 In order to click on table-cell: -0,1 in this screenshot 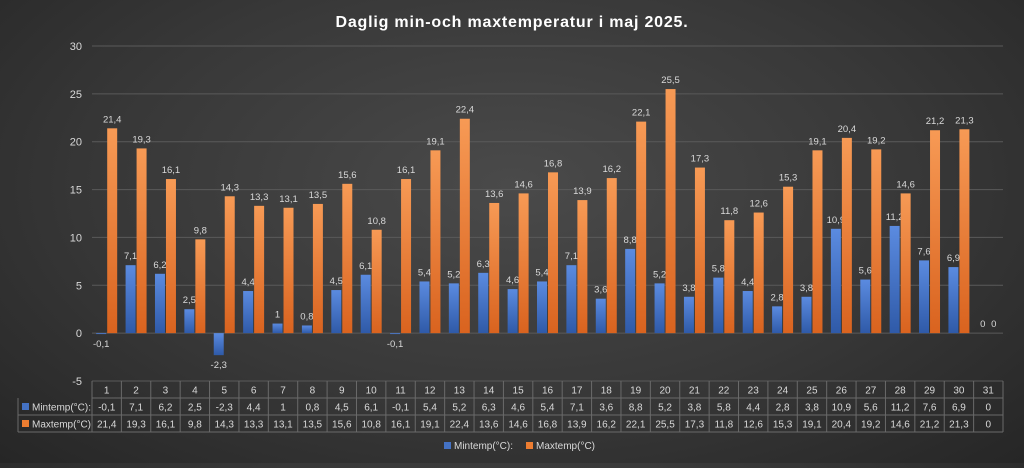, I will do `click(107, 408)`.